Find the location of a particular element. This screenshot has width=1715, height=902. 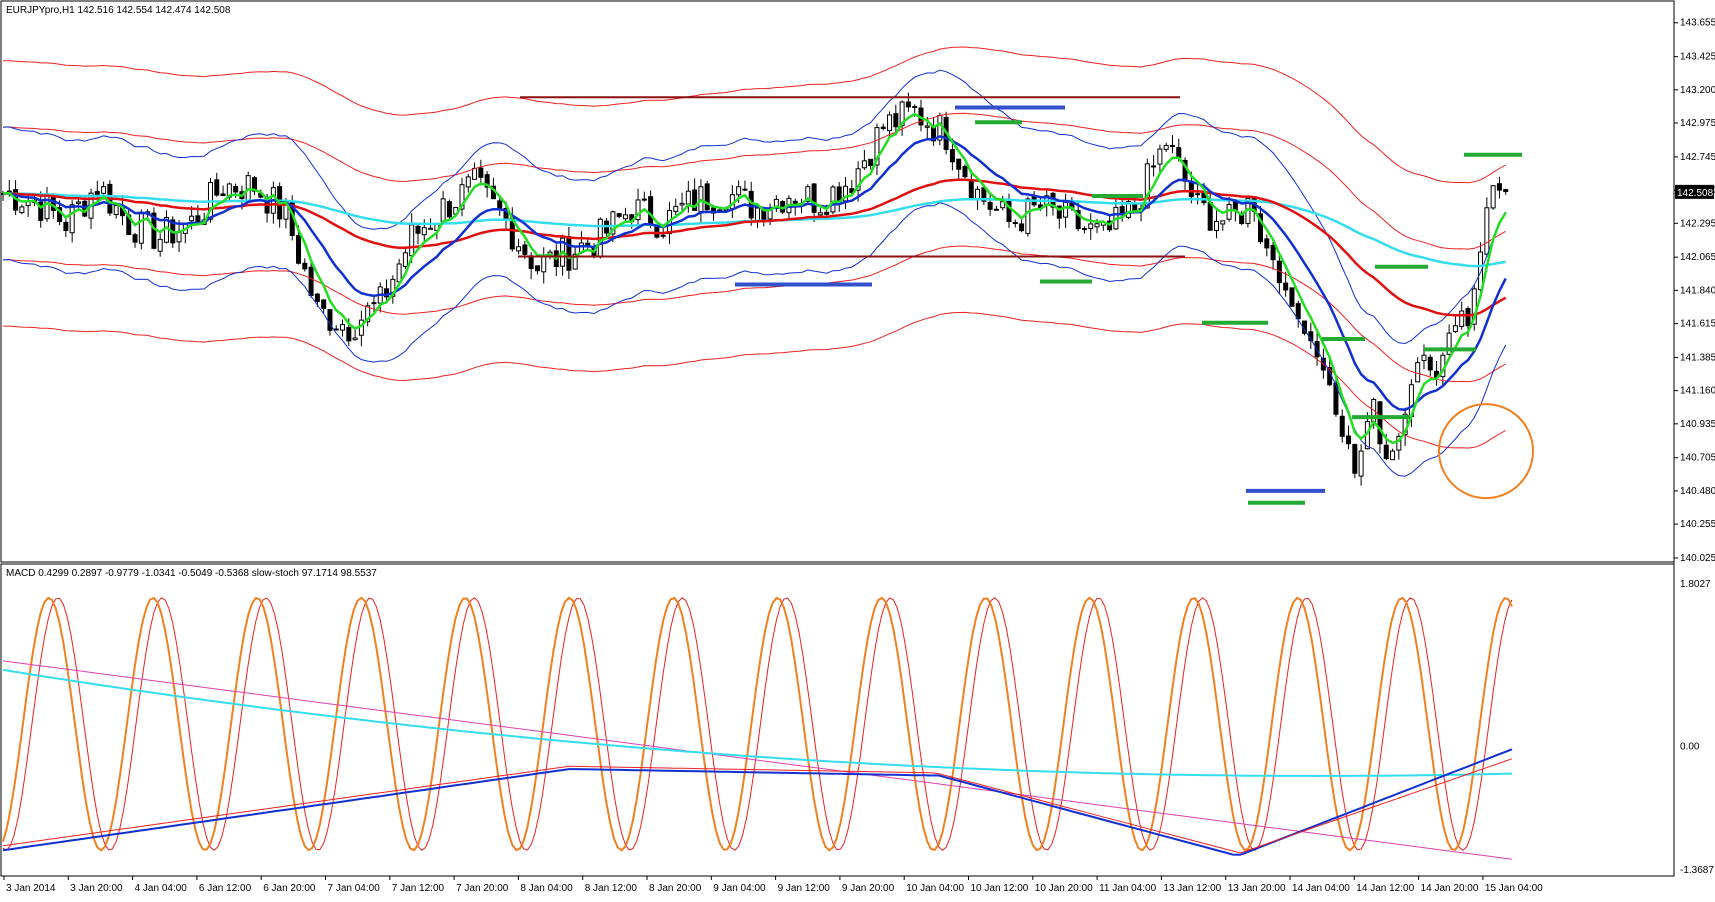

red-ma-line is located at coordinates (755, 247).